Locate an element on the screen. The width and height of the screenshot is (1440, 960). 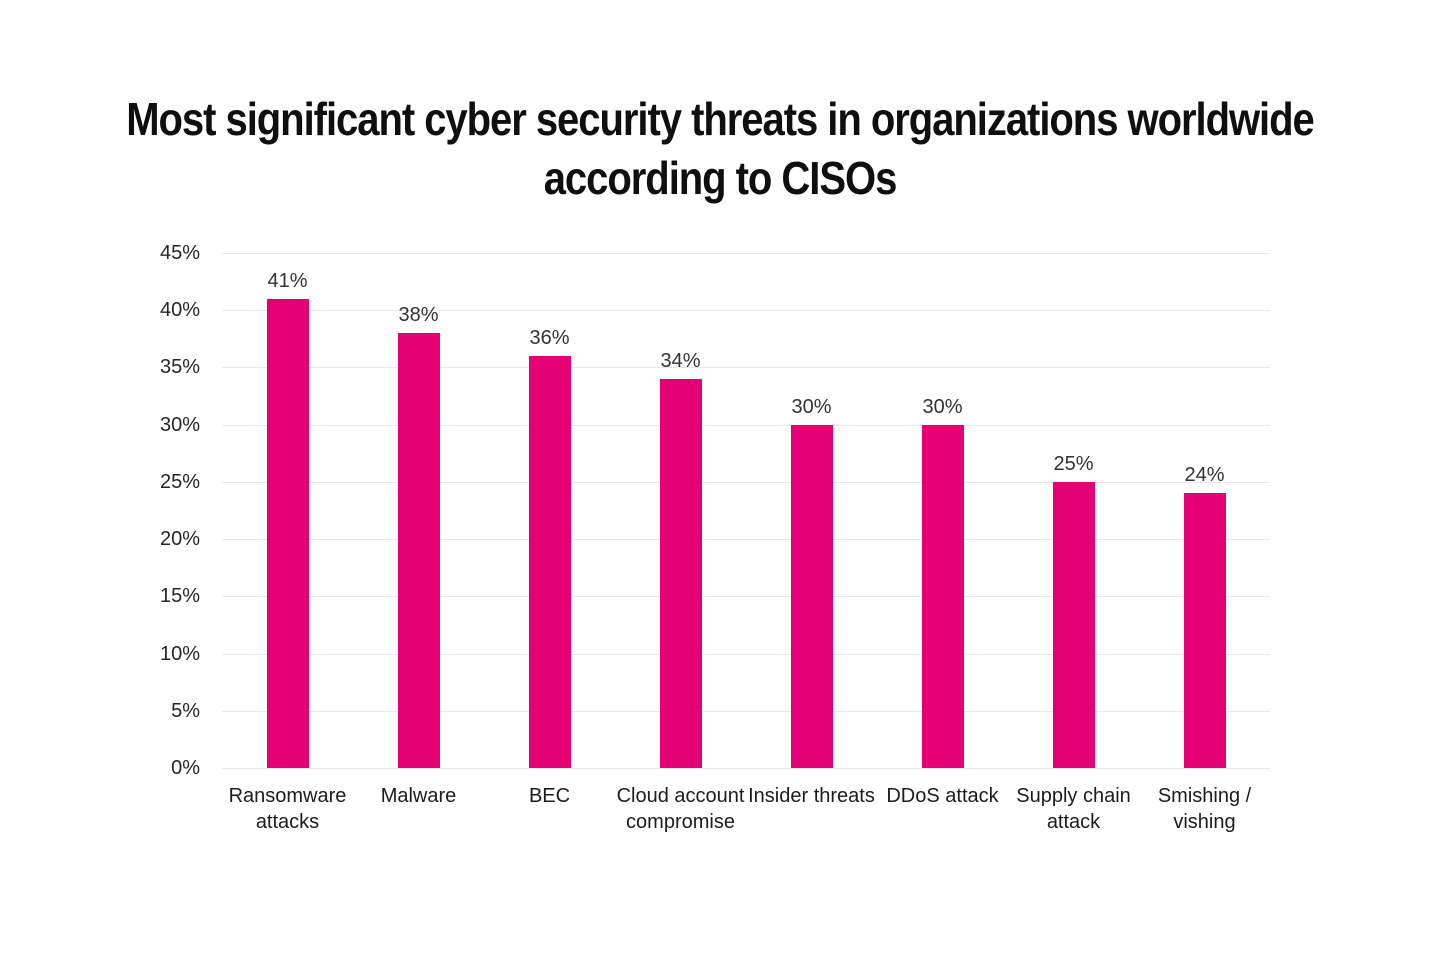
bar-value-label-insider-threats: 30% is located at coordinates (811, 406).